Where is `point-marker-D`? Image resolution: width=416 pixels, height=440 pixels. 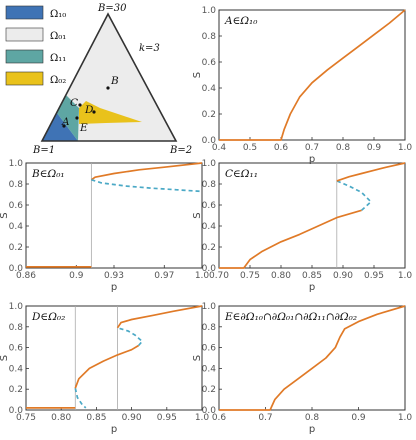 point-marker-D is located at coordinates (94, 112).